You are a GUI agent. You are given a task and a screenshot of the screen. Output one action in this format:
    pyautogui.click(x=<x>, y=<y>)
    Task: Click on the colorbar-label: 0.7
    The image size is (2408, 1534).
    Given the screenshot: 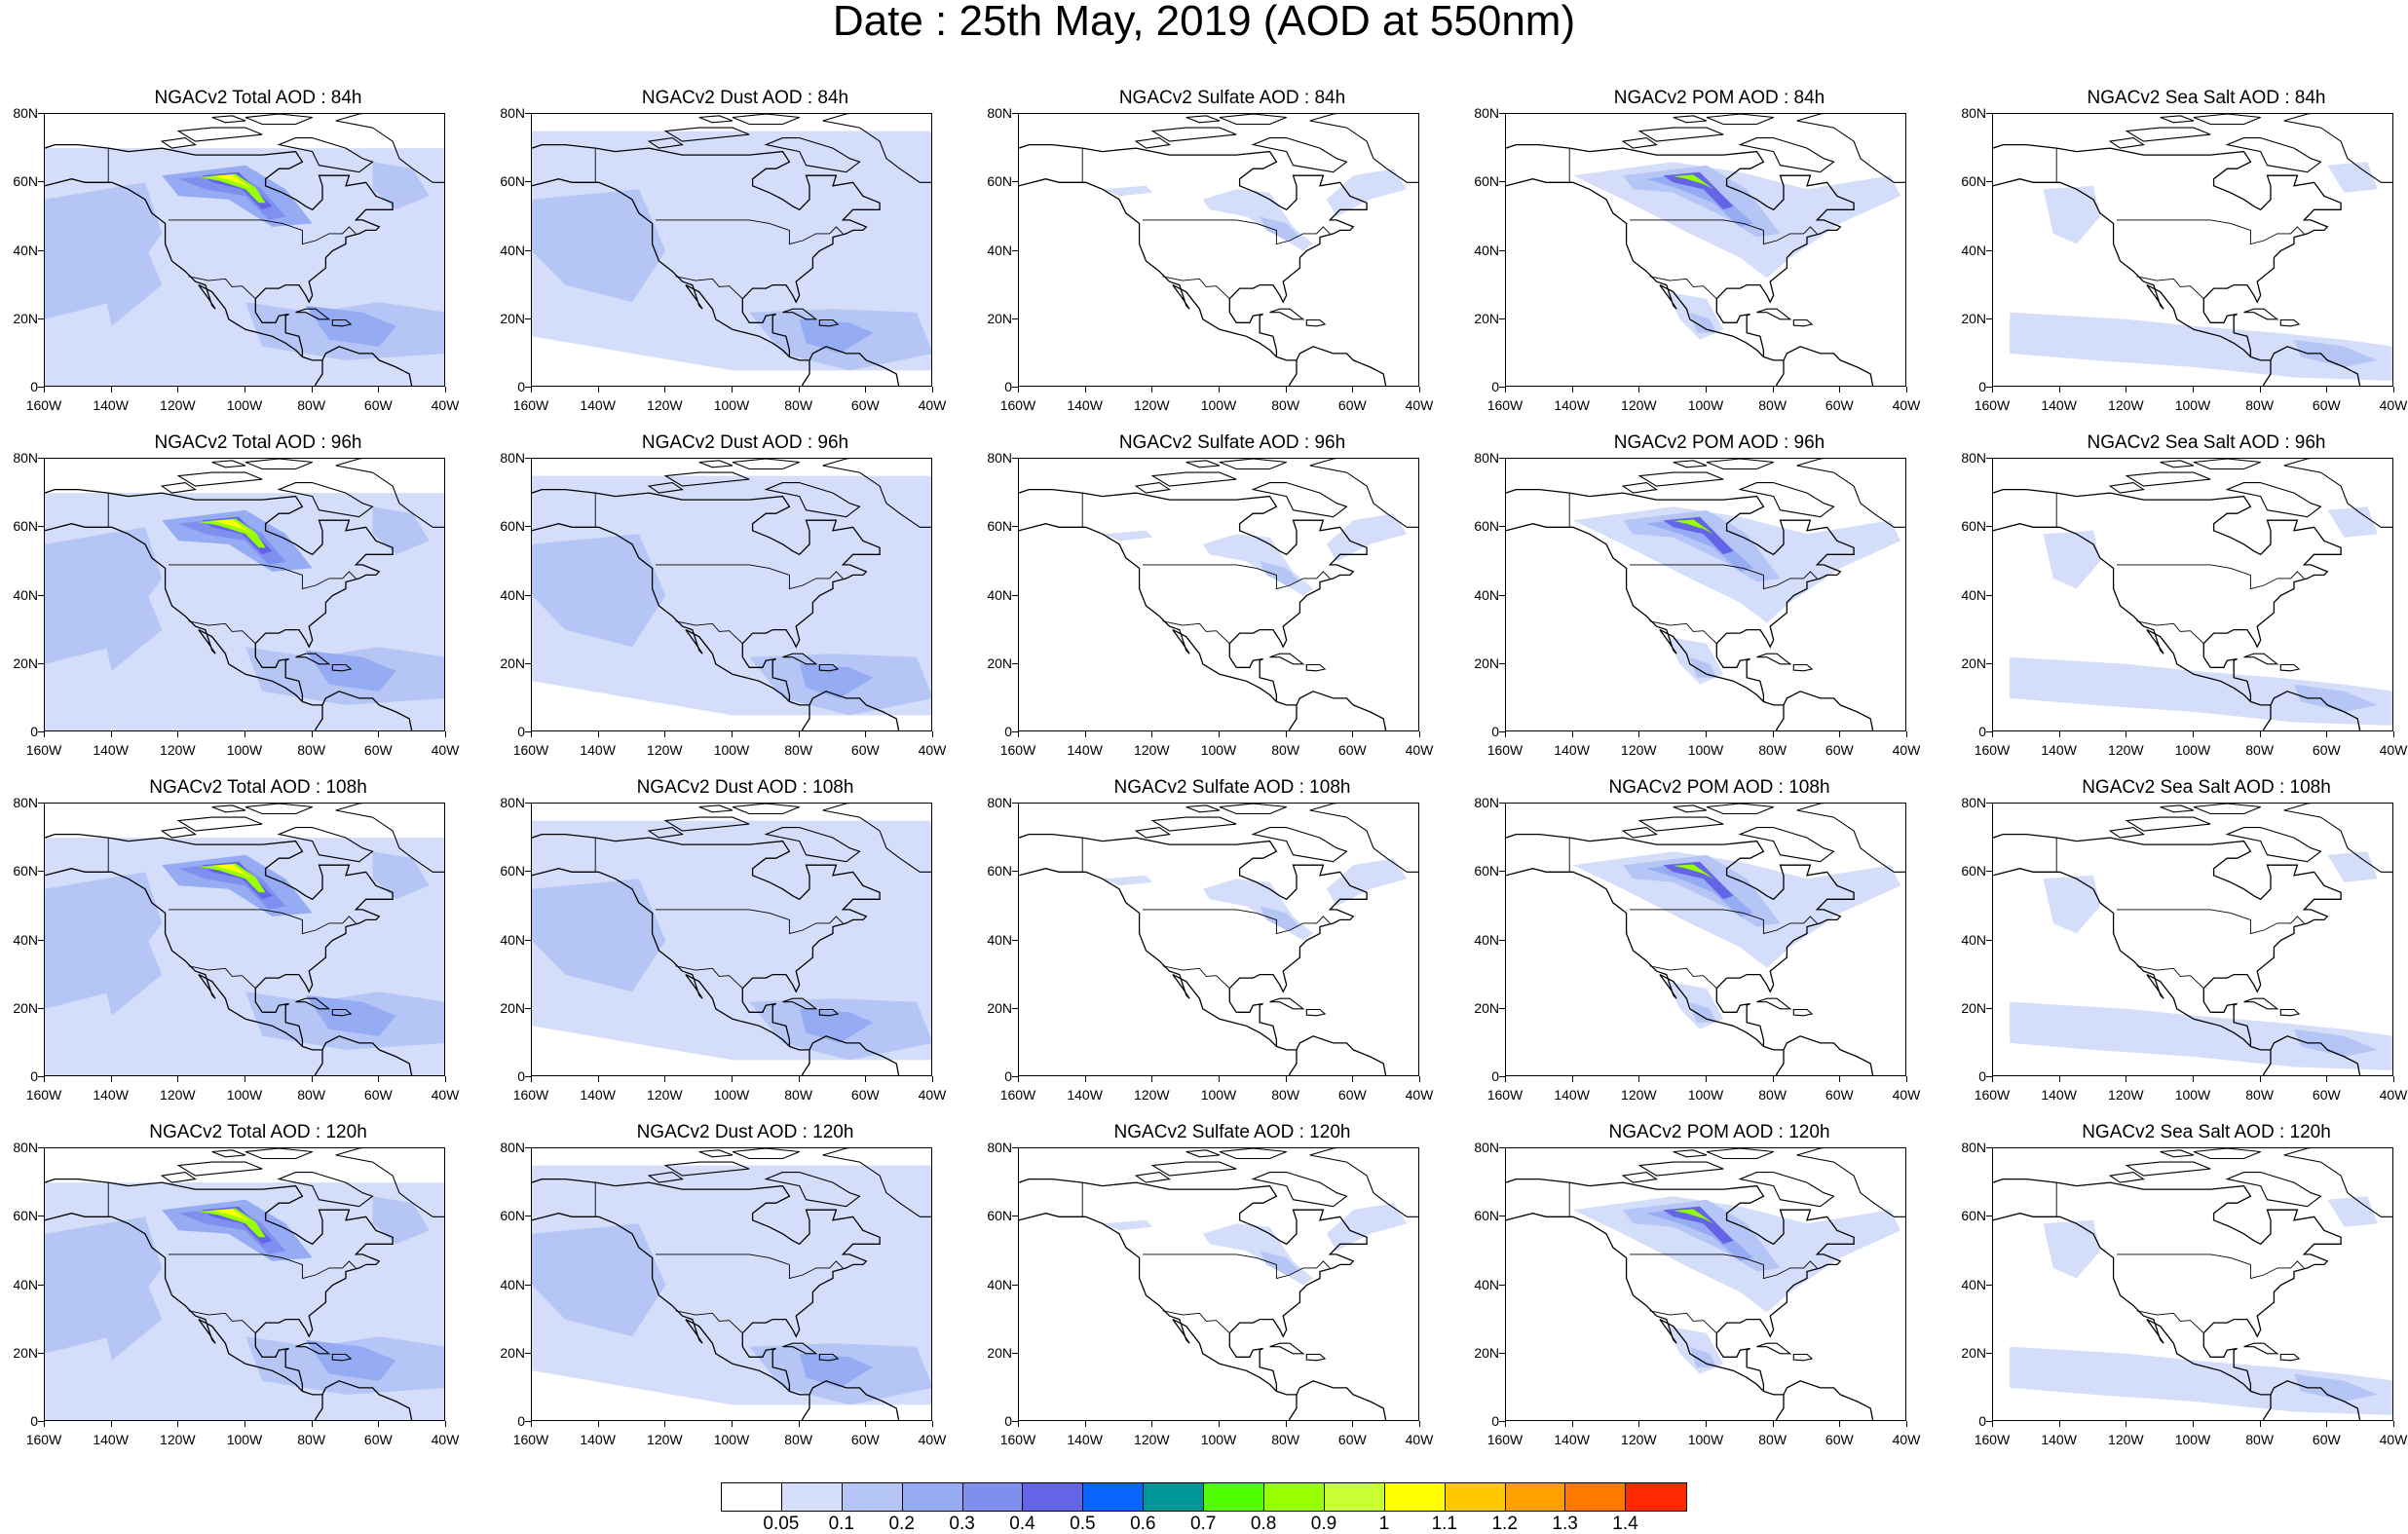 What is the action you would take?
    pyautogui.click(x=1203, y=1524)
    